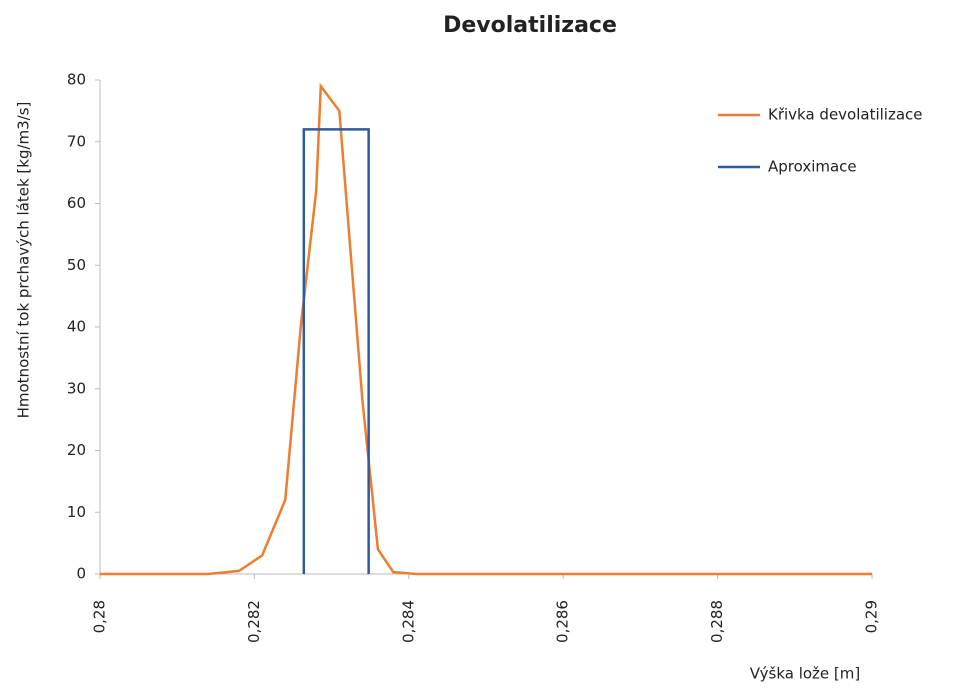 This screenshot has height=688, width=962. What do you see at coordinates (717, 621) in the screenshot?
I see `x-tick-label: 0,288` at bounding box center [717, 621].